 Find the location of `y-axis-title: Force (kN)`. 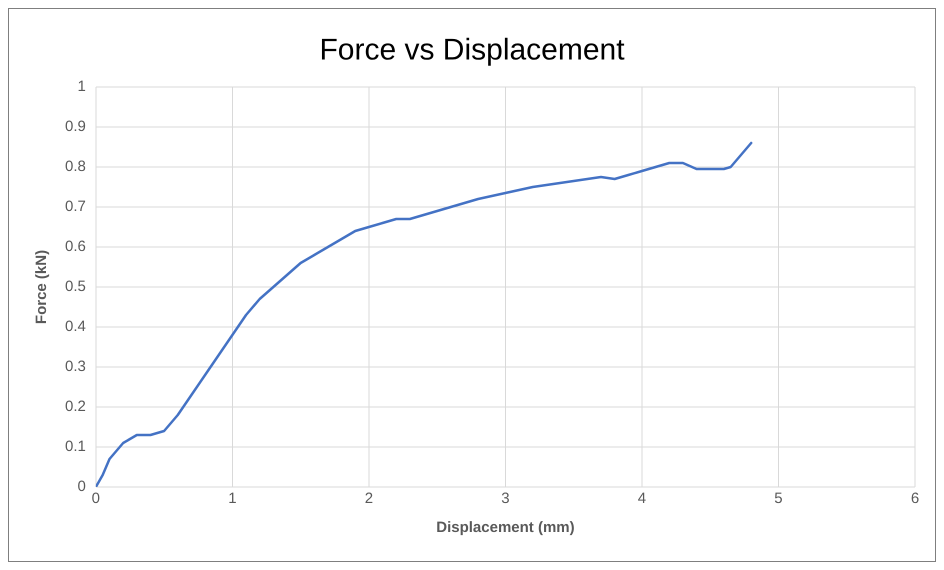

y-axis-title: Force (kN) is located at coordinates (41, 287).